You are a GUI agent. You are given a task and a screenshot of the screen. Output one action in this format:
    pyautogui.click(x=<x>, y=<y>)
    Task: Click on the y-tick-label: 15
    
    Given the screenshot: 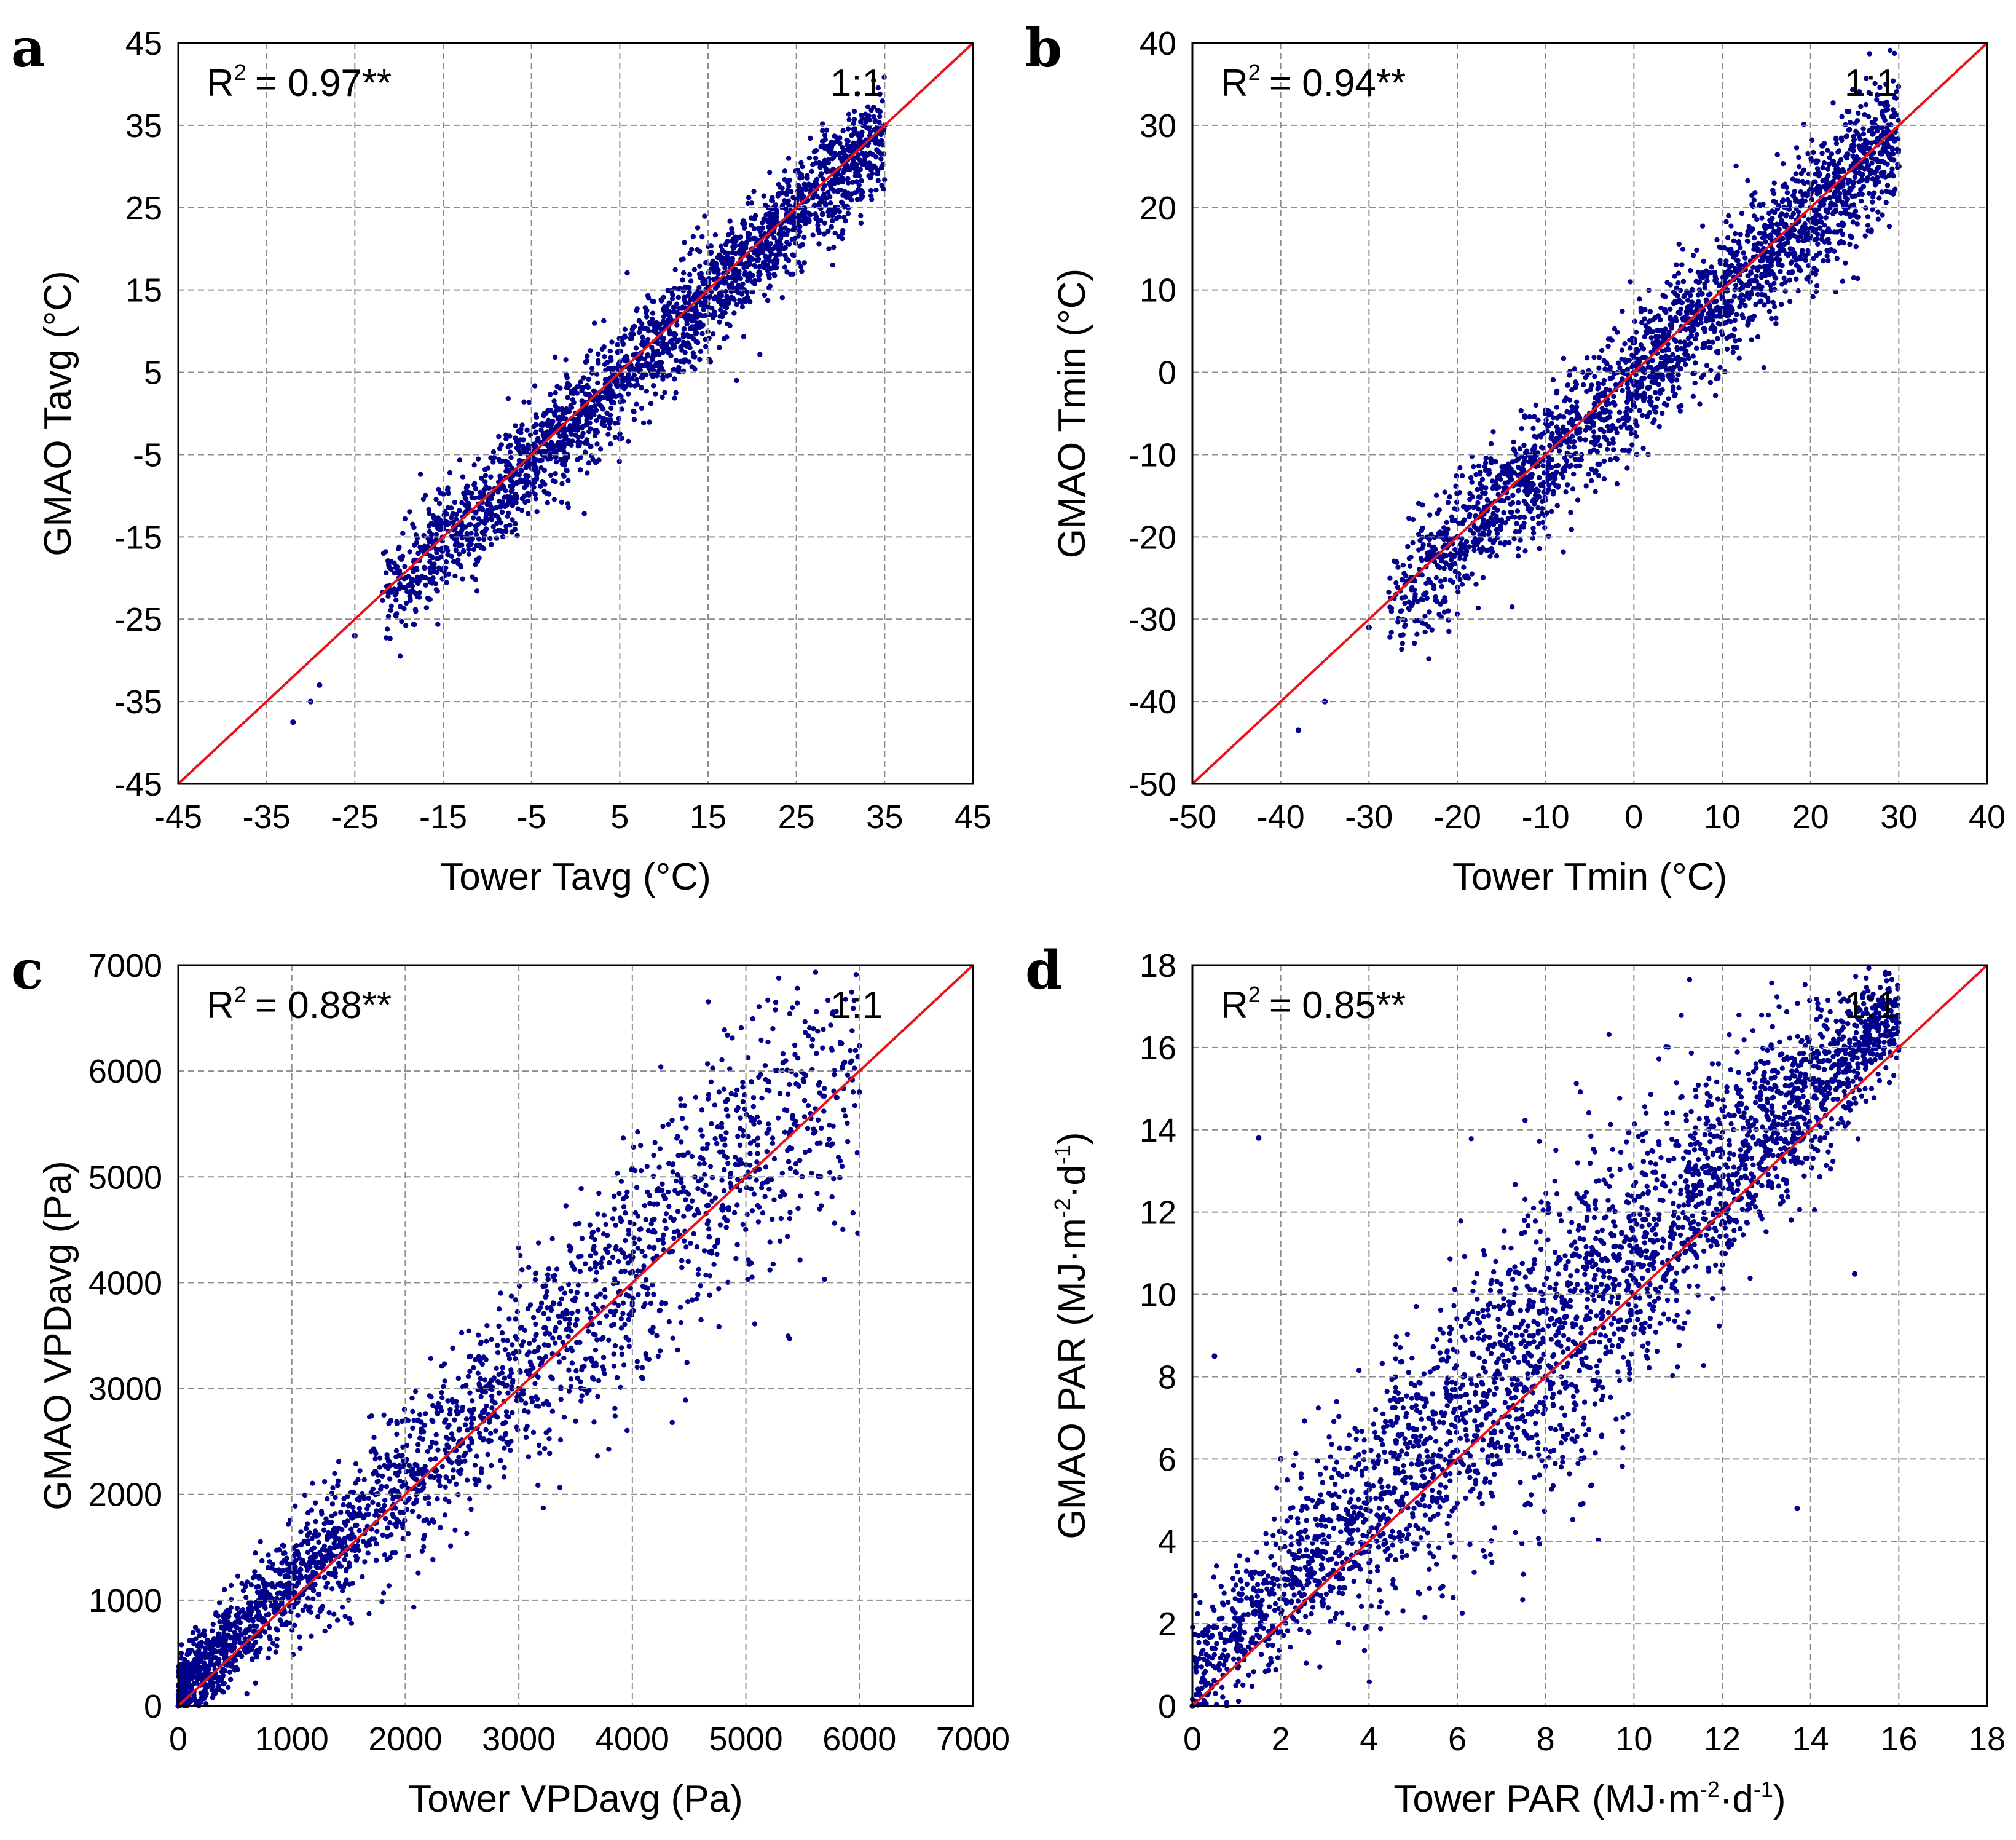 What is the action you would take?
    pyautogui.click(x=143, y=290)
    